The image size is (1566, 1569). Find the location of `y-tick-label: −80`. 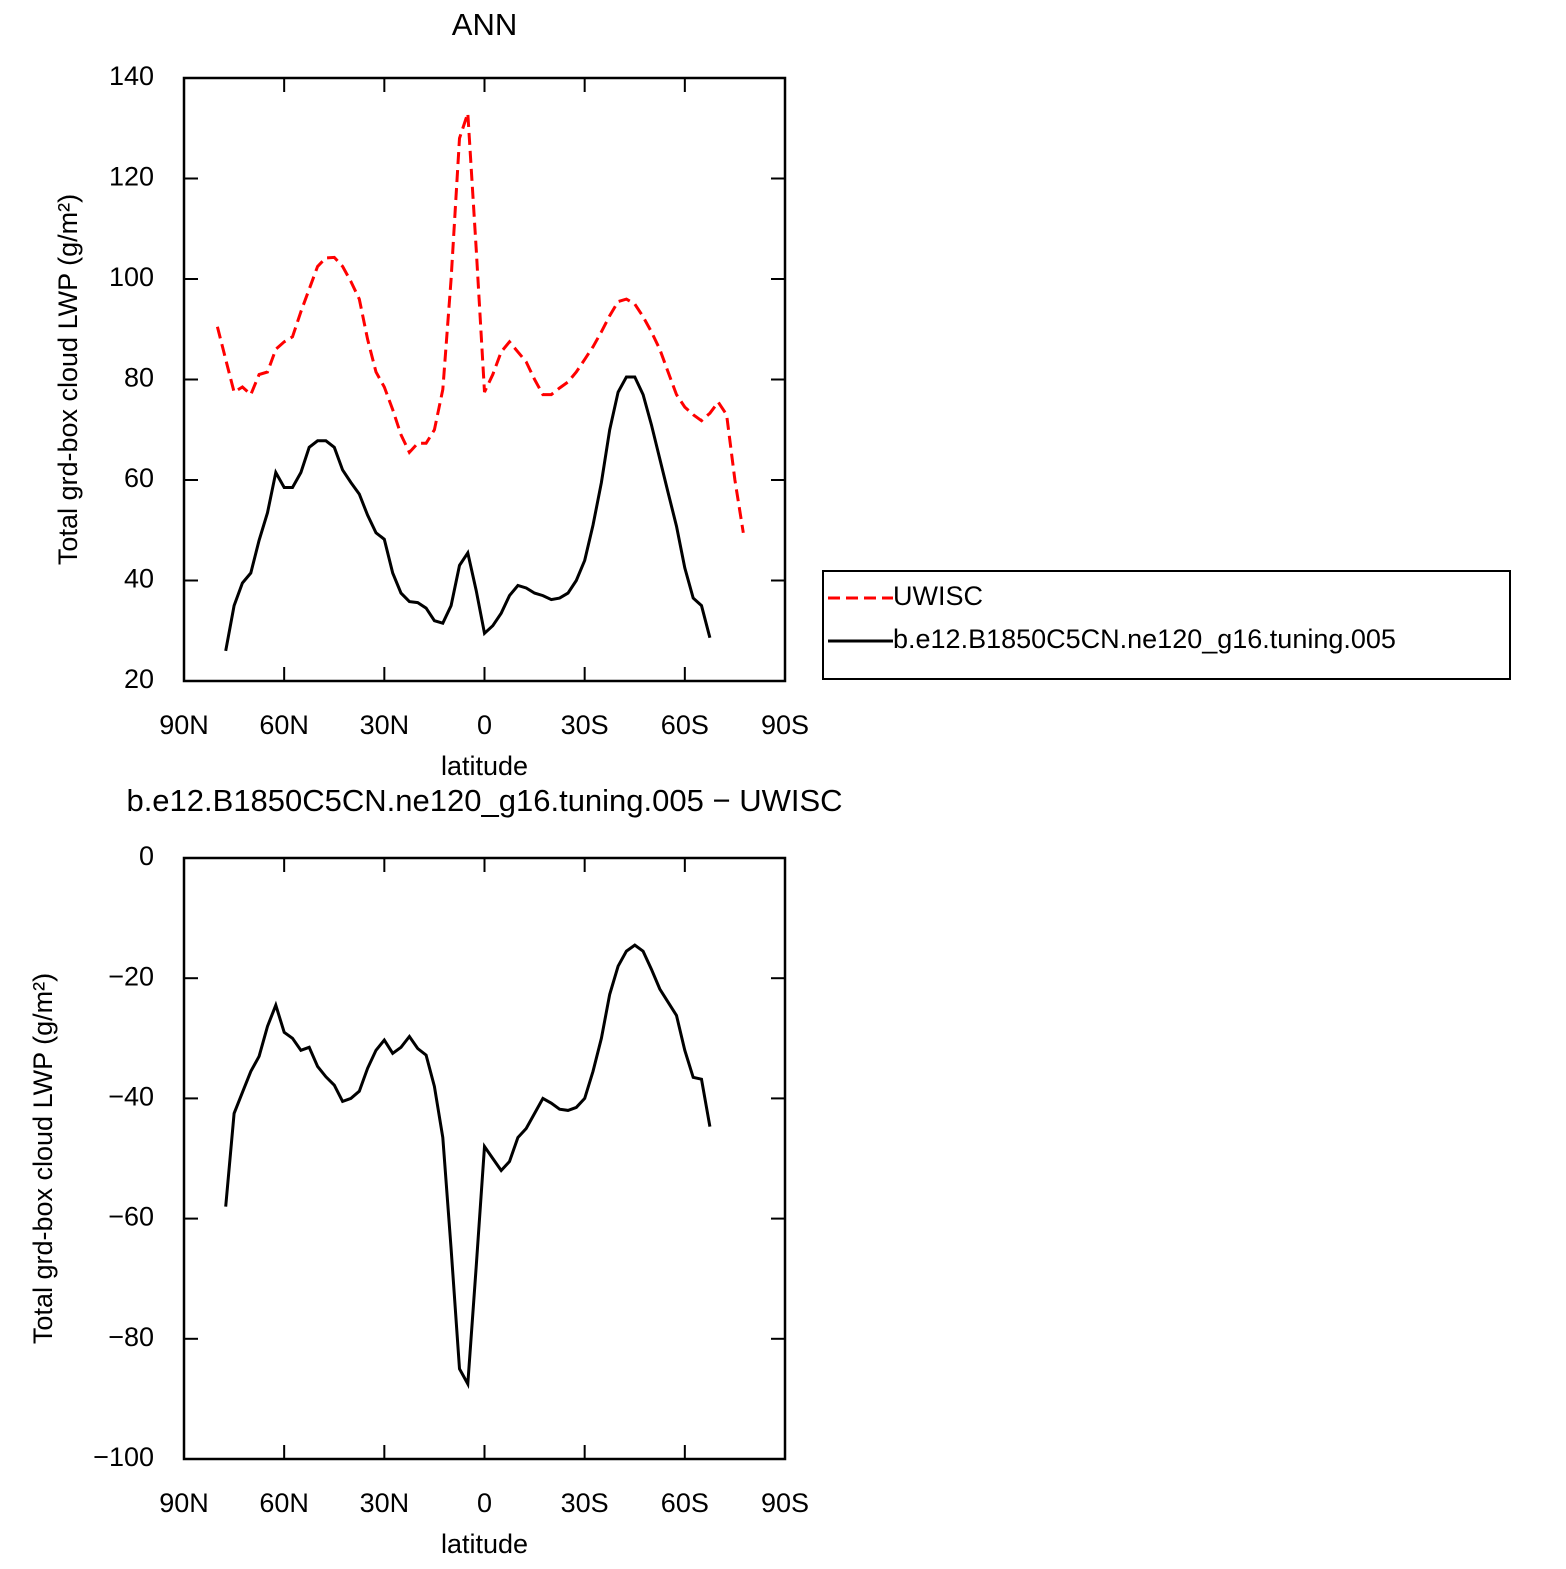

y-tick-label: −80 is located at coordinates (131, 1337).